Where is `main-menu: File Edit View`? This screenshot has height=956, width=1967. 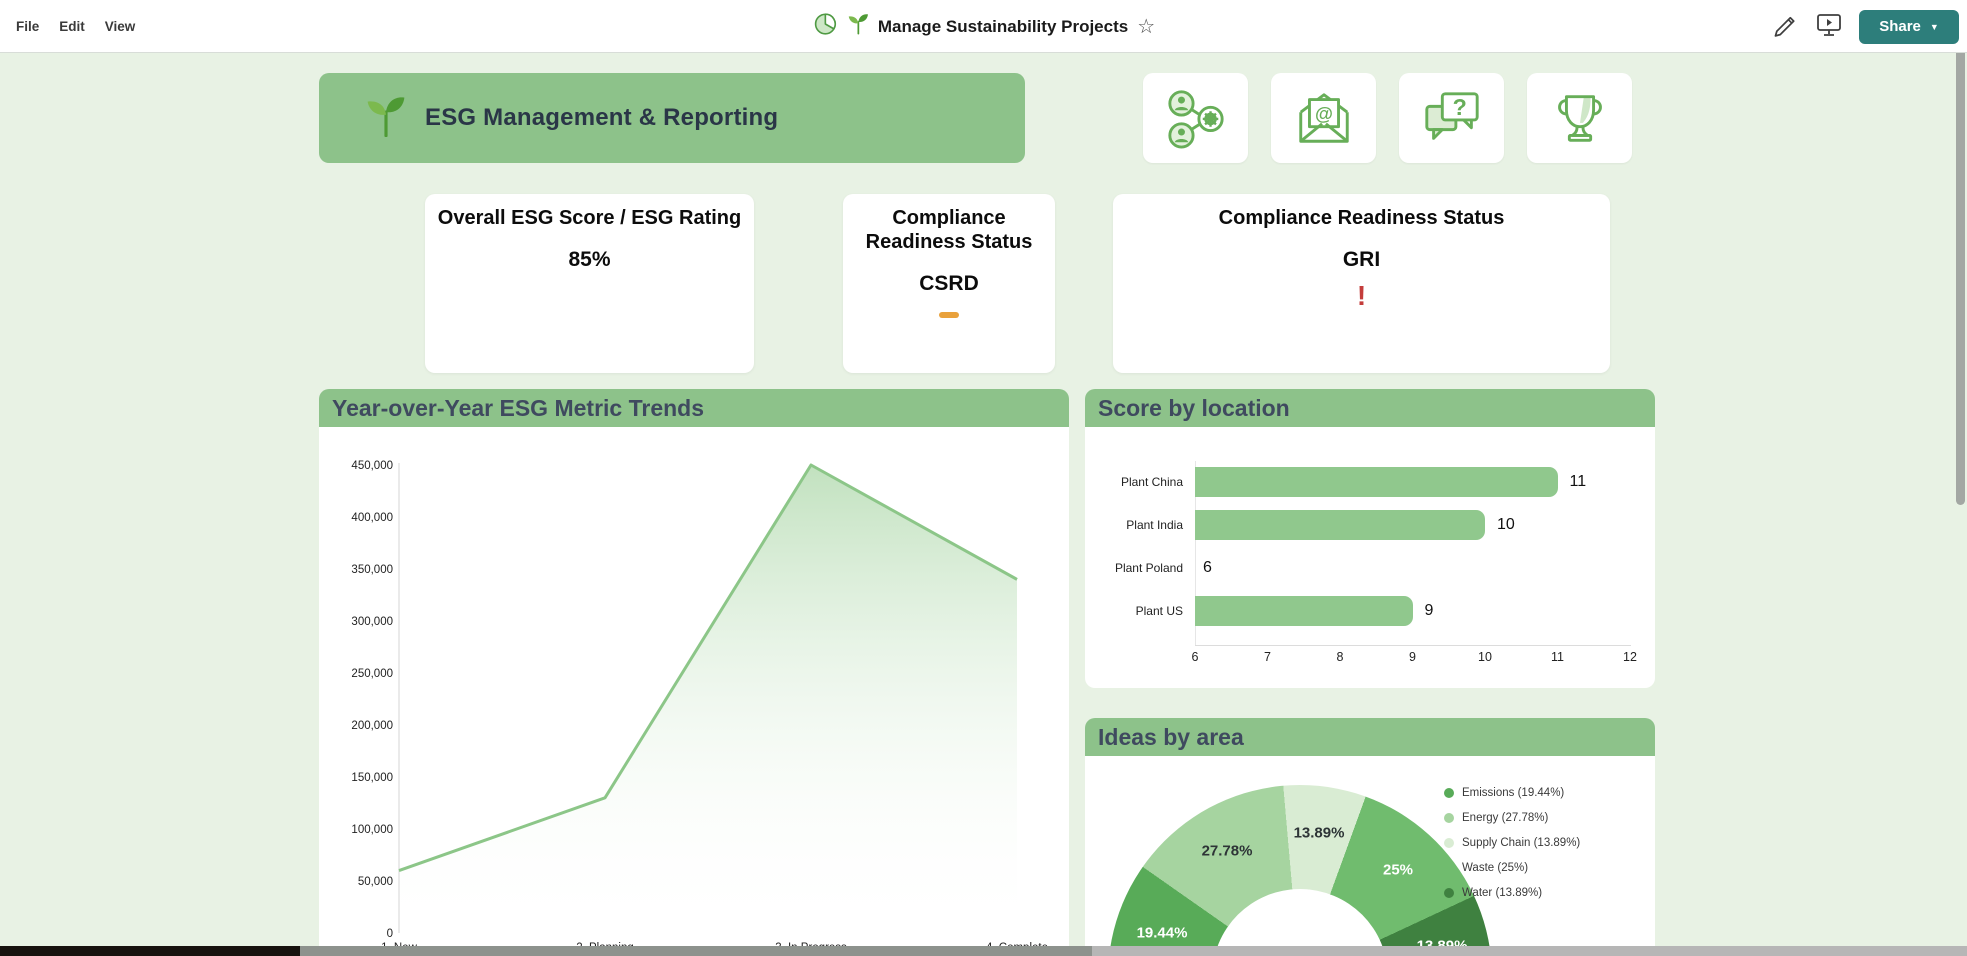
main-menu: File Edit View is located at coordinates (75, 26).